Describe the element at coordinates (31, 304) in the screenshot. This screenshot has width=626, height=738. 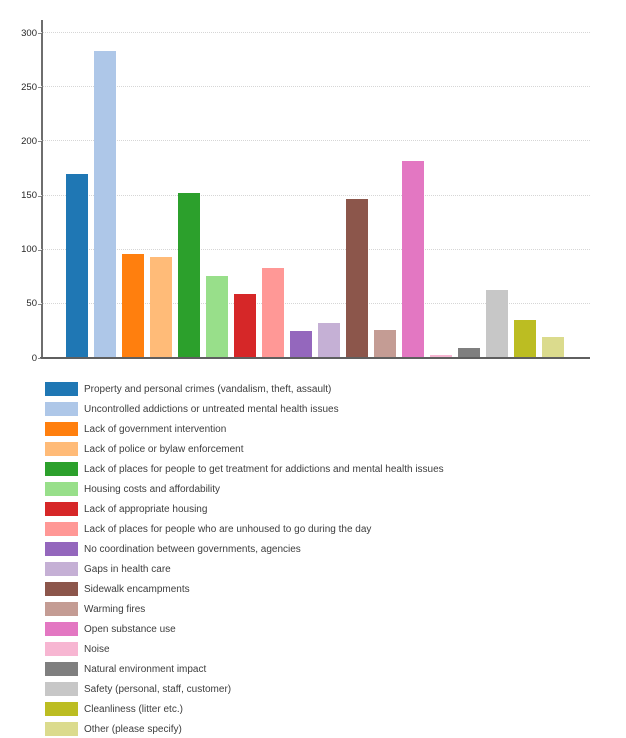
I see `y-tick-label-50: 50` at that location.